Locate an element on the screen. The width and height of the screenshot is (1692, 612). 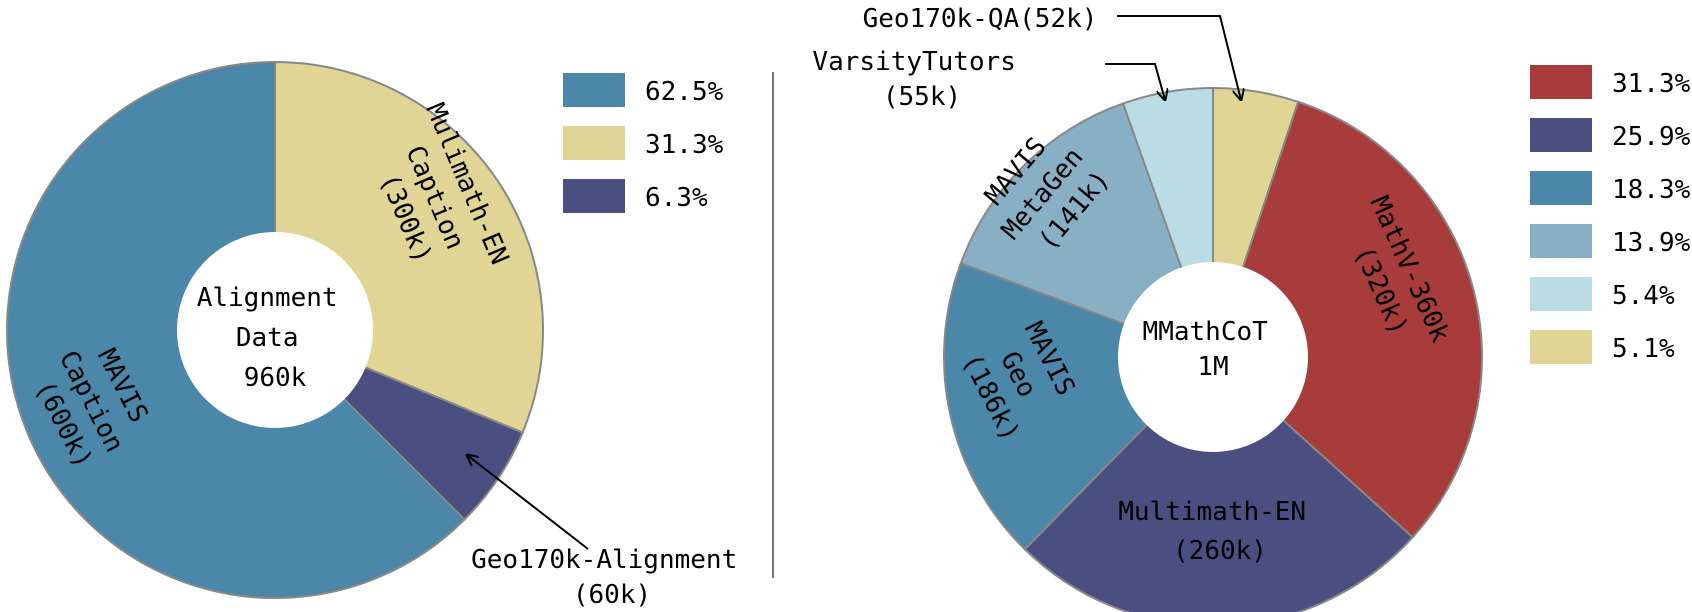
varsitytutors-arrow is located at coordinates (1135, 81).